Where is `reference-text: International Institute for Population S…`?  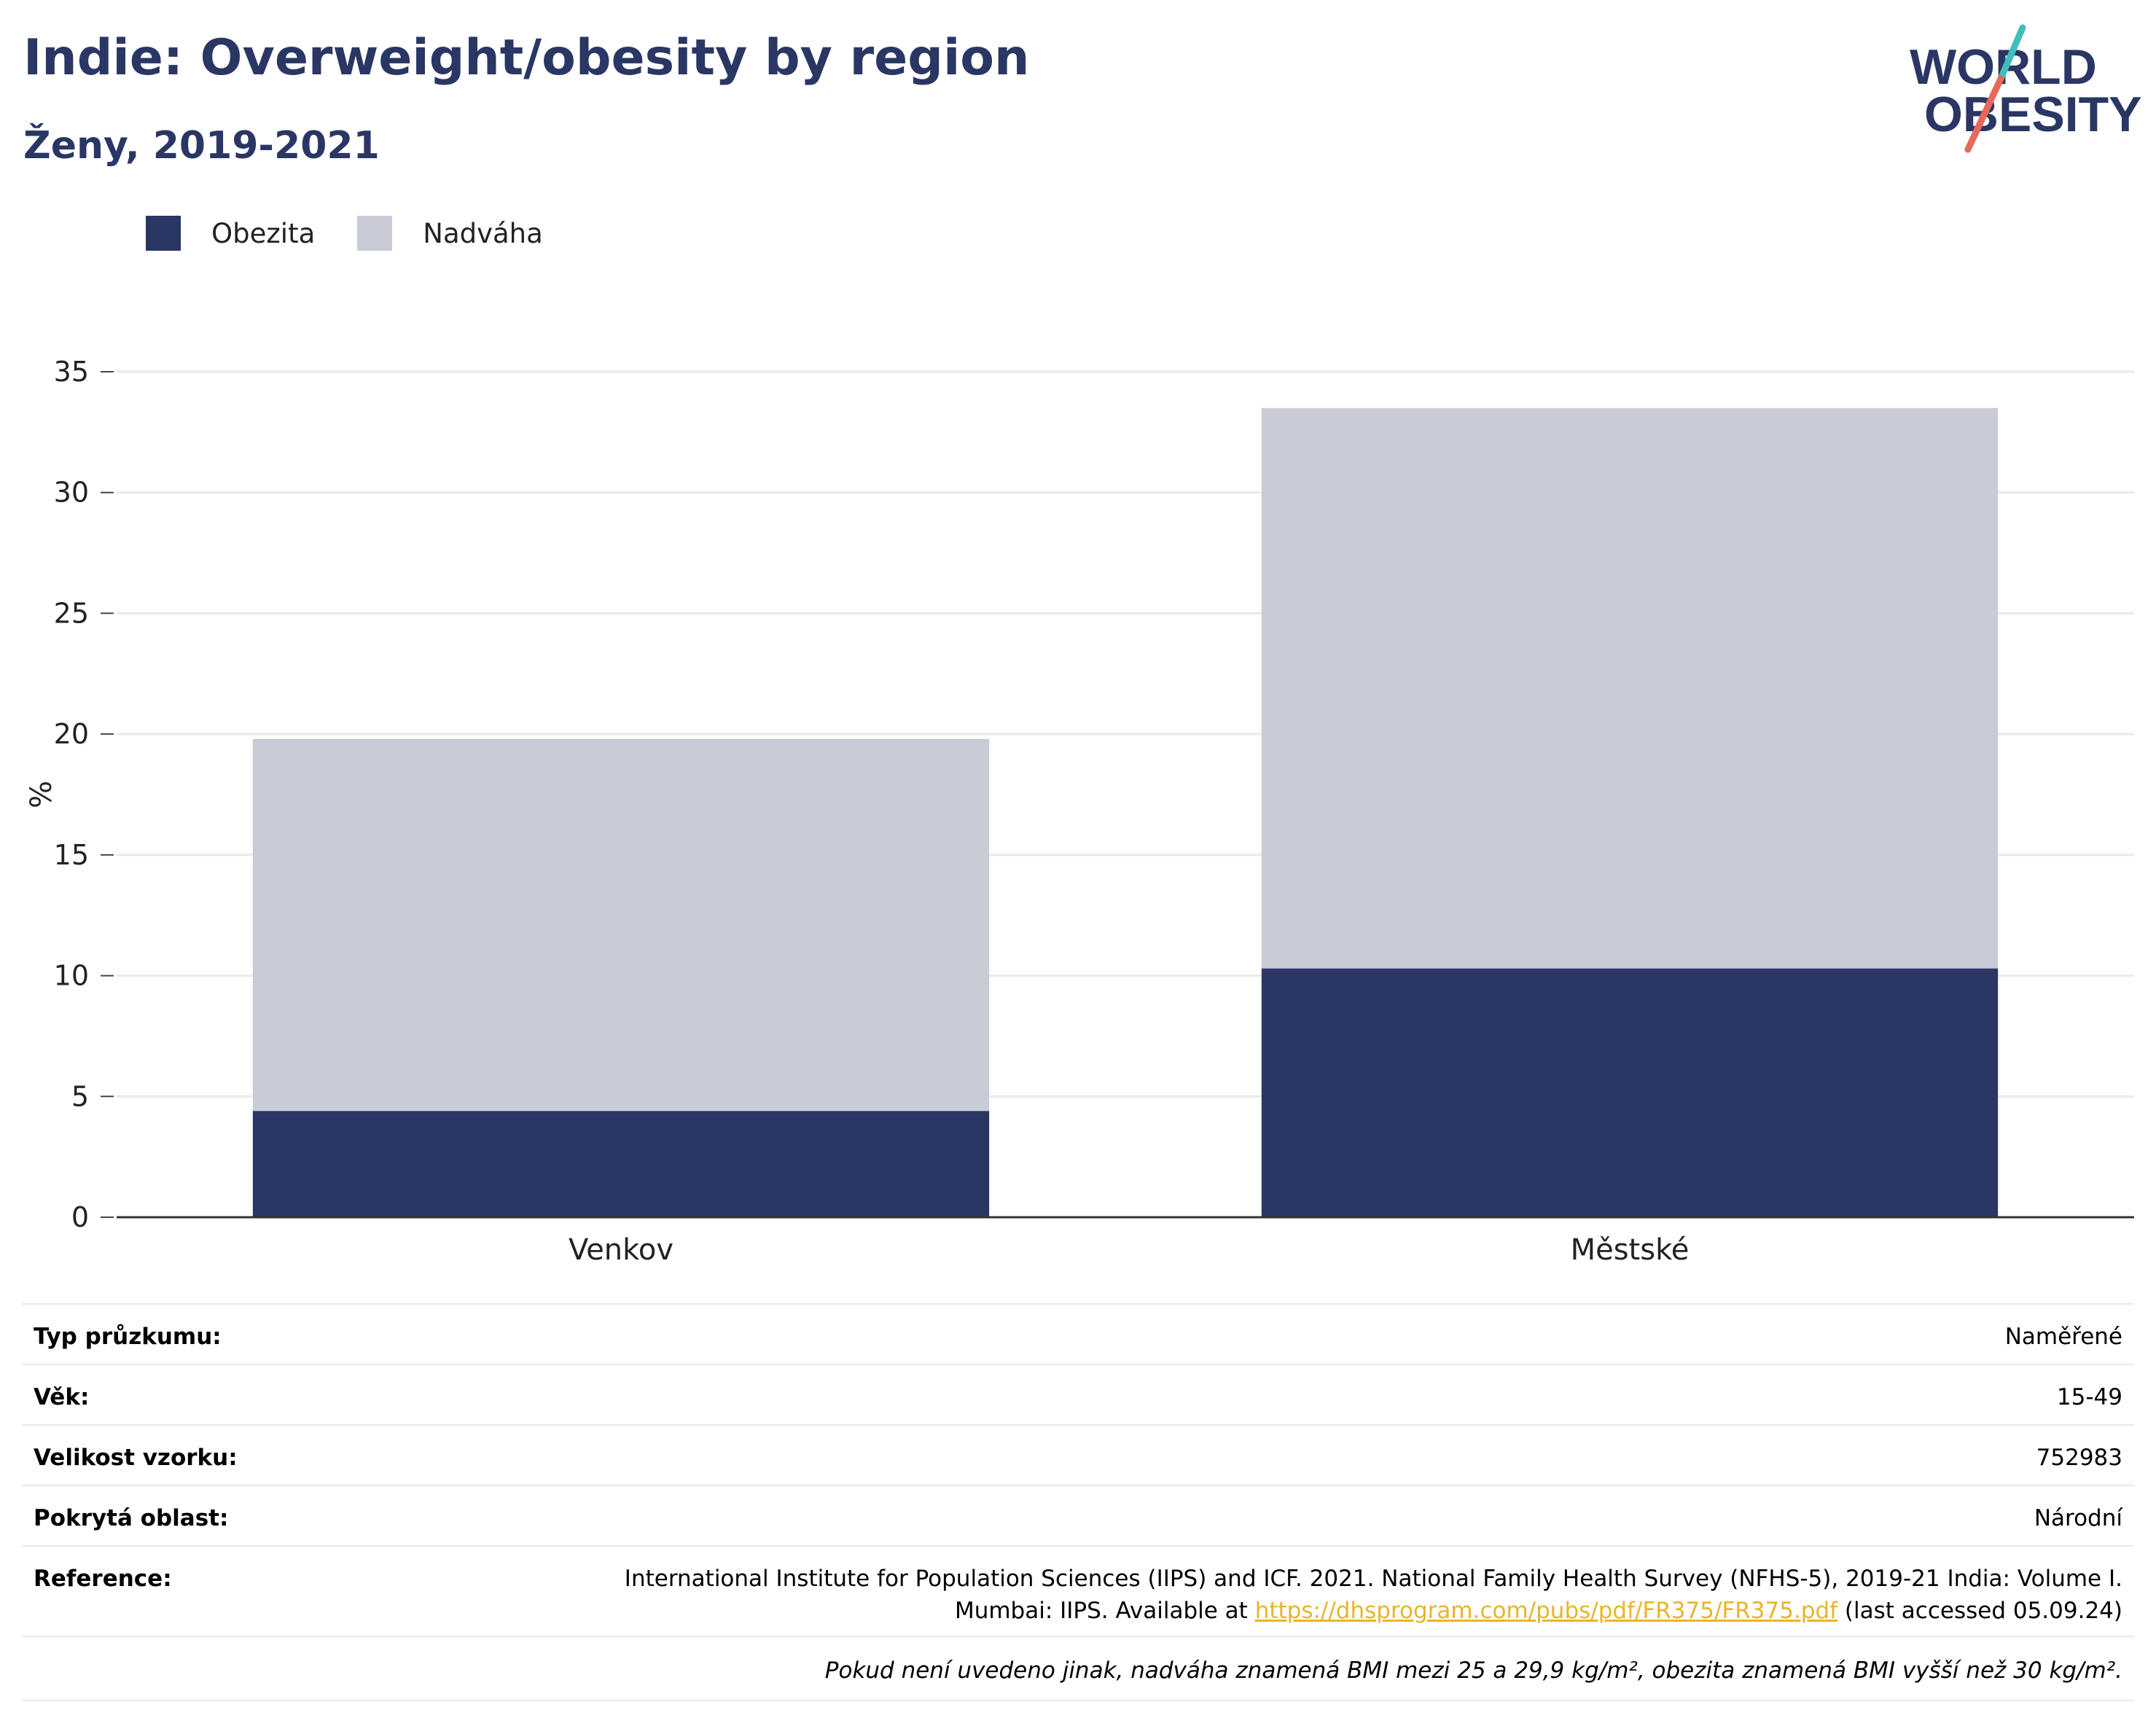 reference-text: International Institute for Population S… is located at coordinates (1374, 1595).